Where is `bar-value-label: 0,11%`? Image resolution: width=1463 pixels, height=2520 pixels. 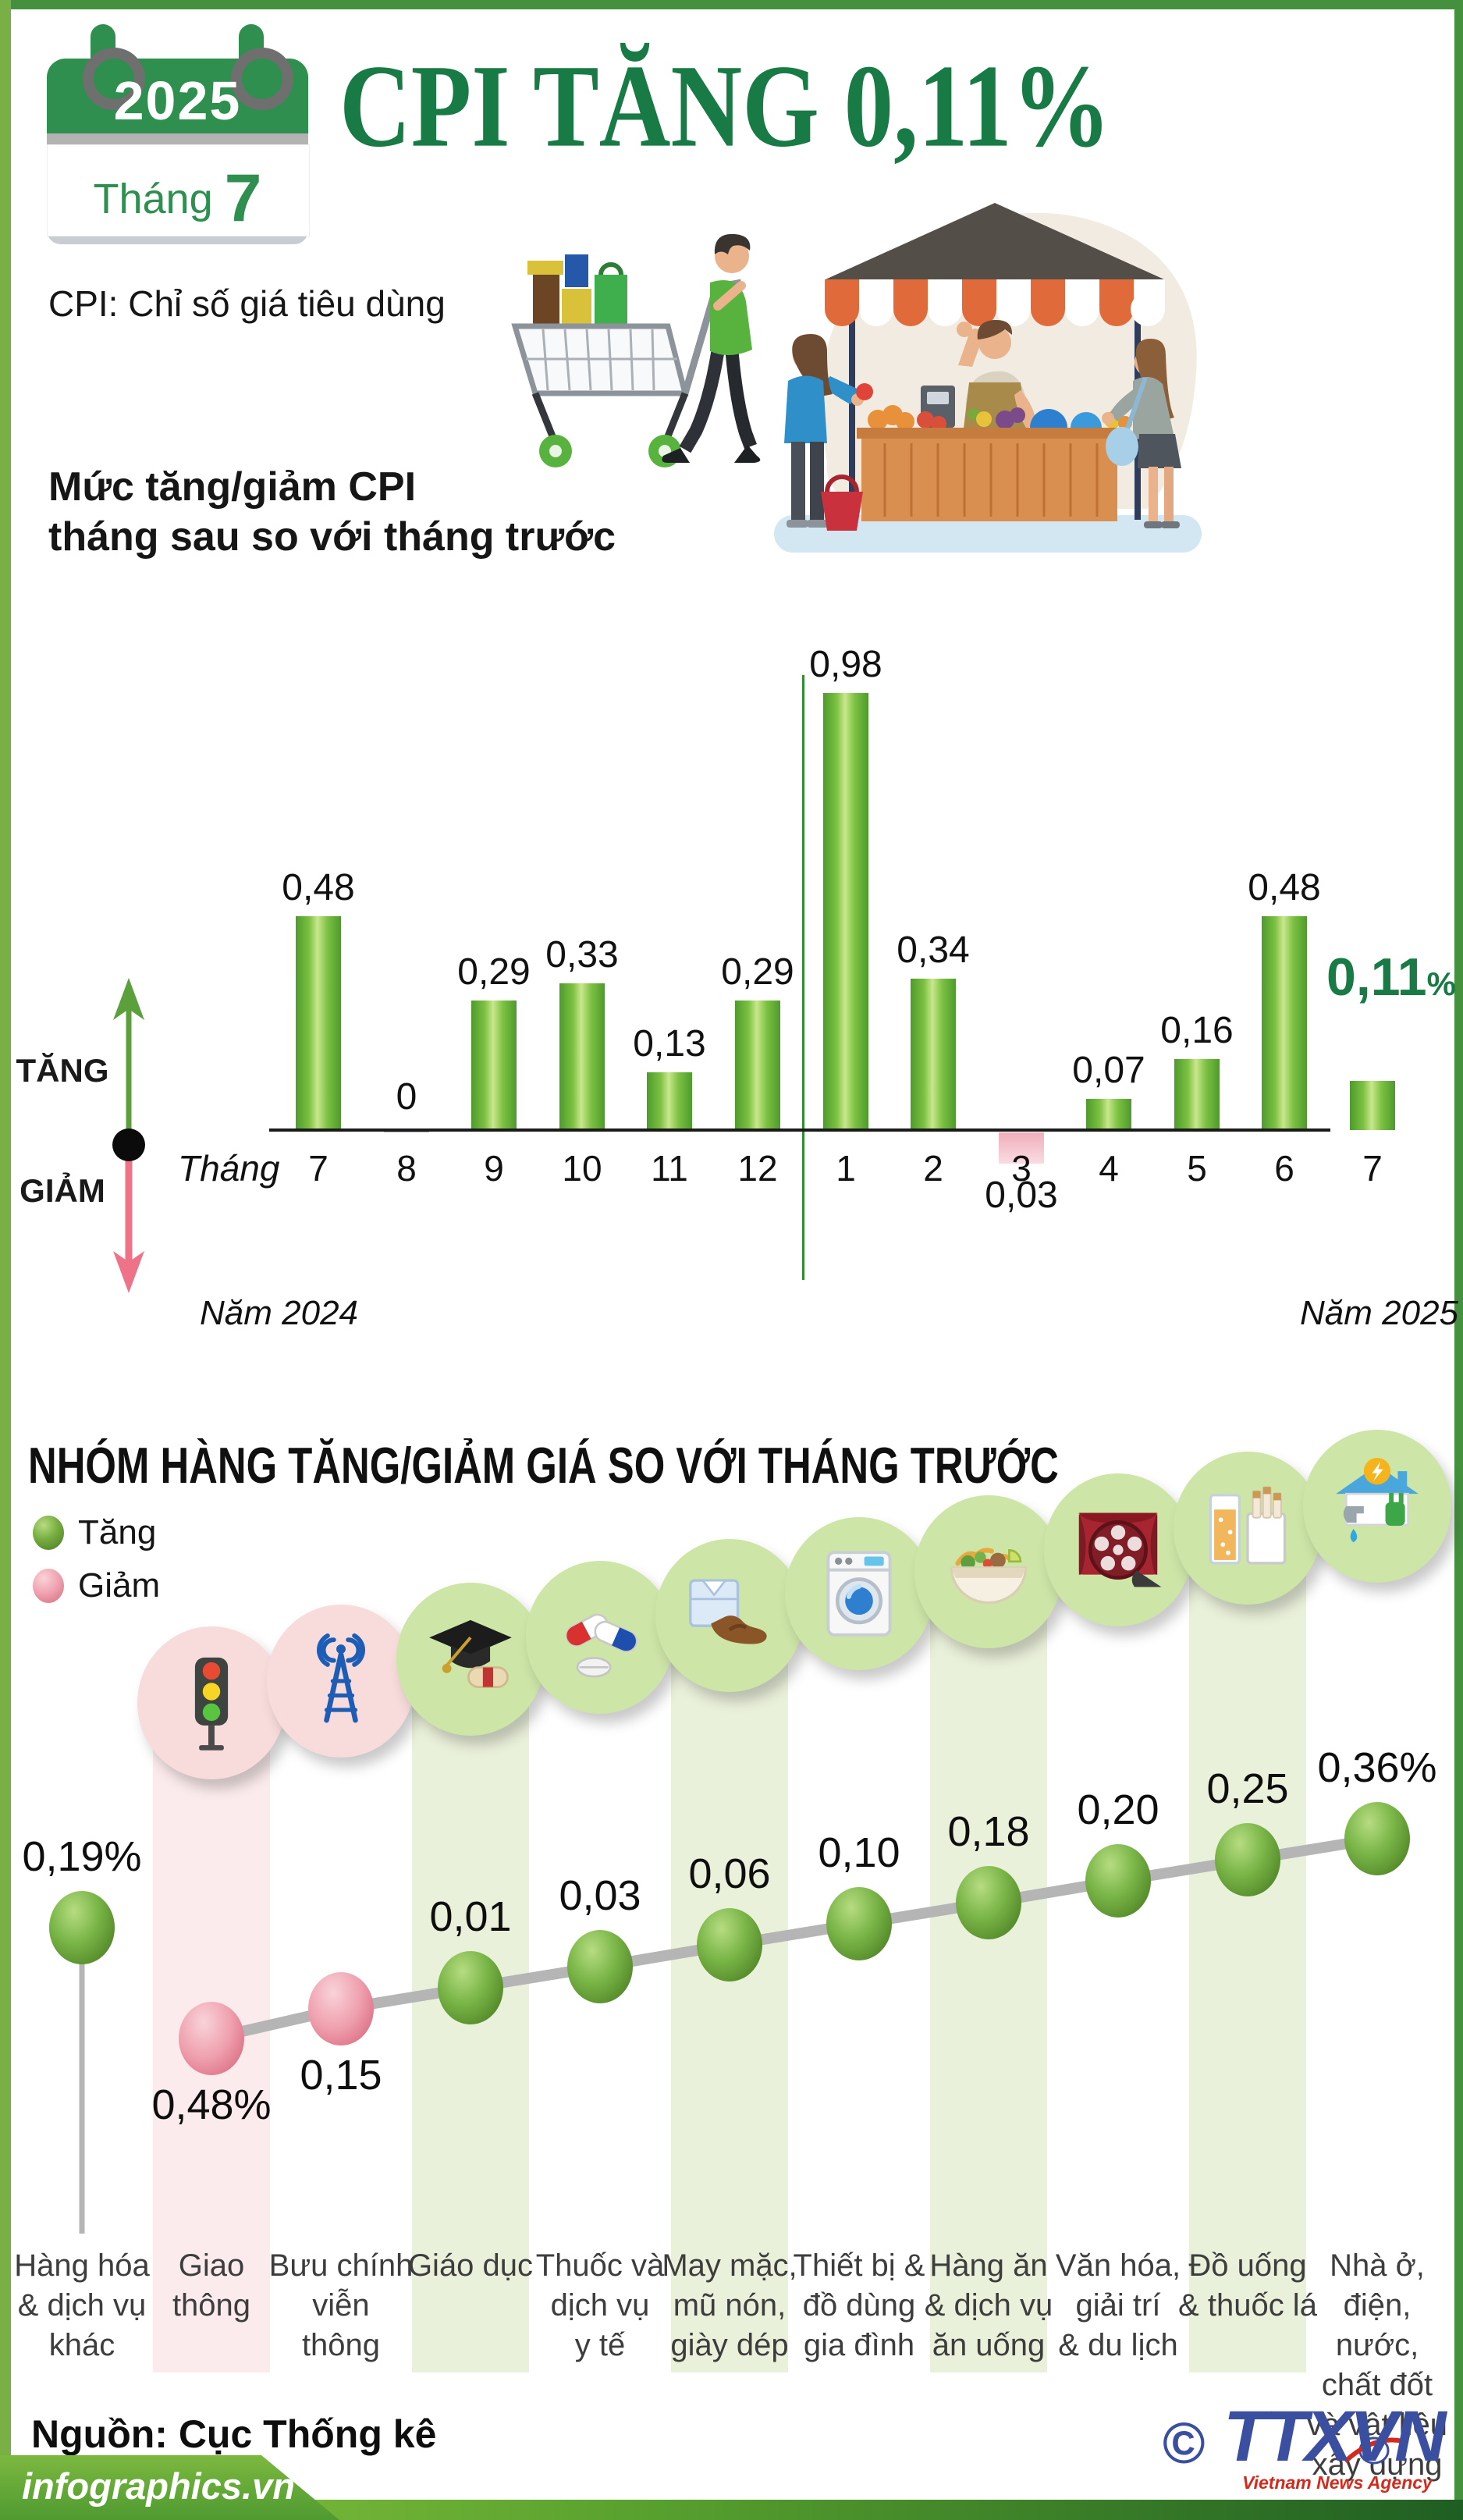 bar-value-label: 0,11% is located at coordinates (1391, 977).